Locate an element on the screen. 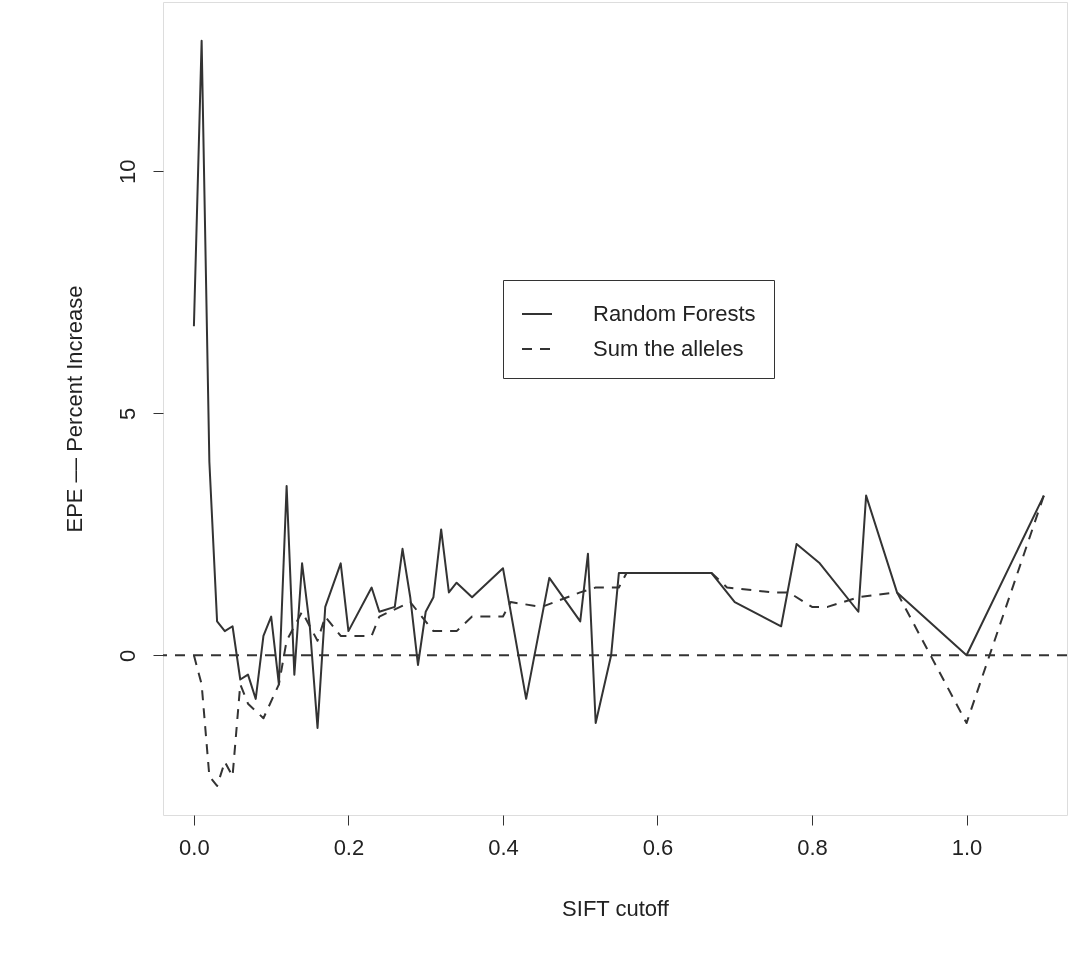 This screenshot has width=1069, height=965. x-tick-label: 0.8 is located at coordinates (812, 847).